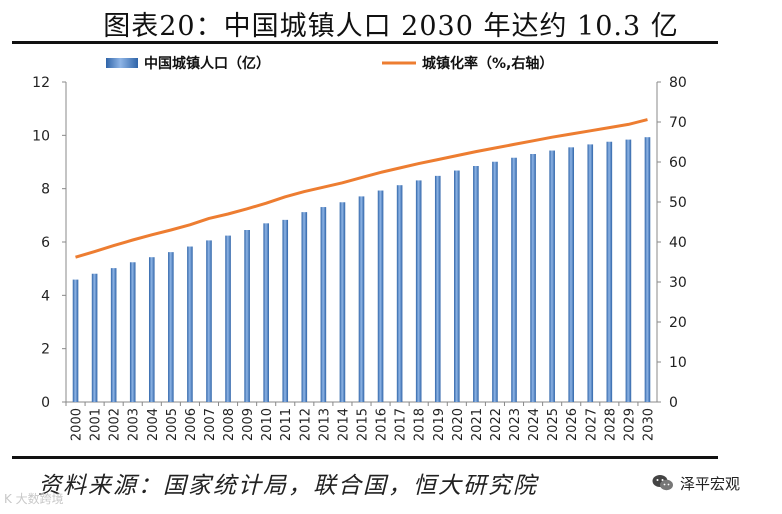  I want to click on y-right-tick-label: 40, so click(678, 243).